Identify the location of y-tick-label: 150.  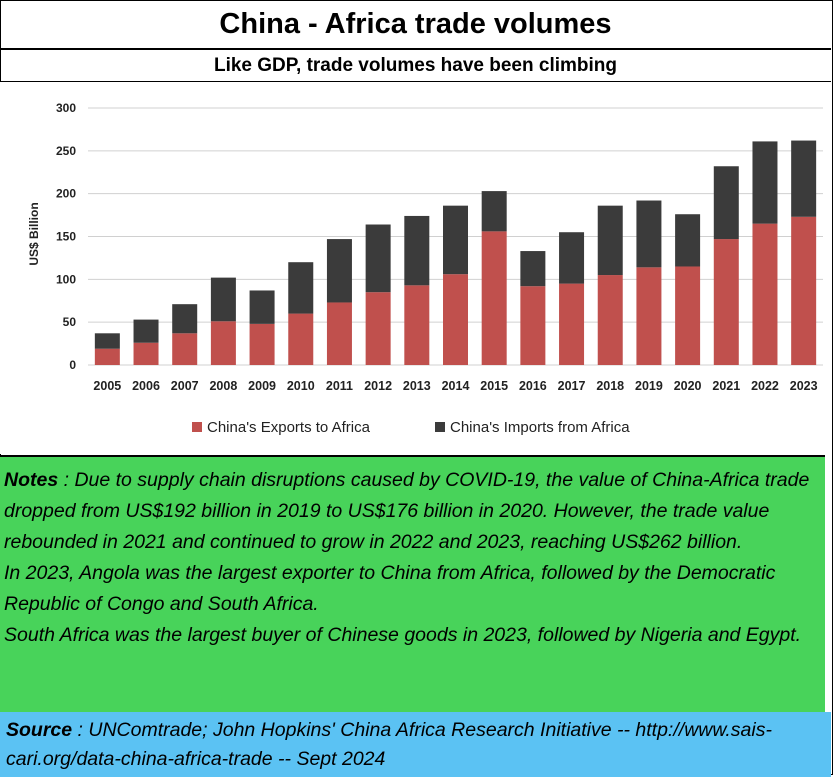
(66, 237).